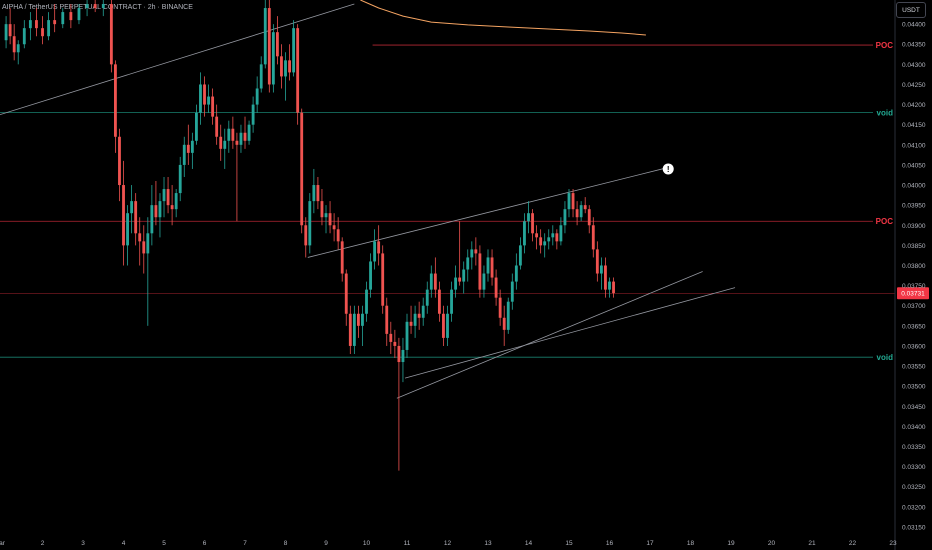  I want to click on price-tick-label: 0.03400, so click(914, 427).